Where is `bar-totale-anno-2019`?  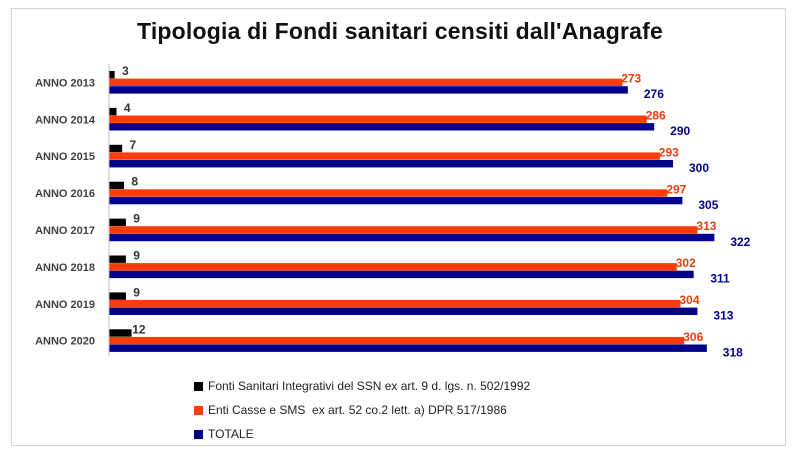 bar-totale-anno-2019 is located at coordinates (403, 311).